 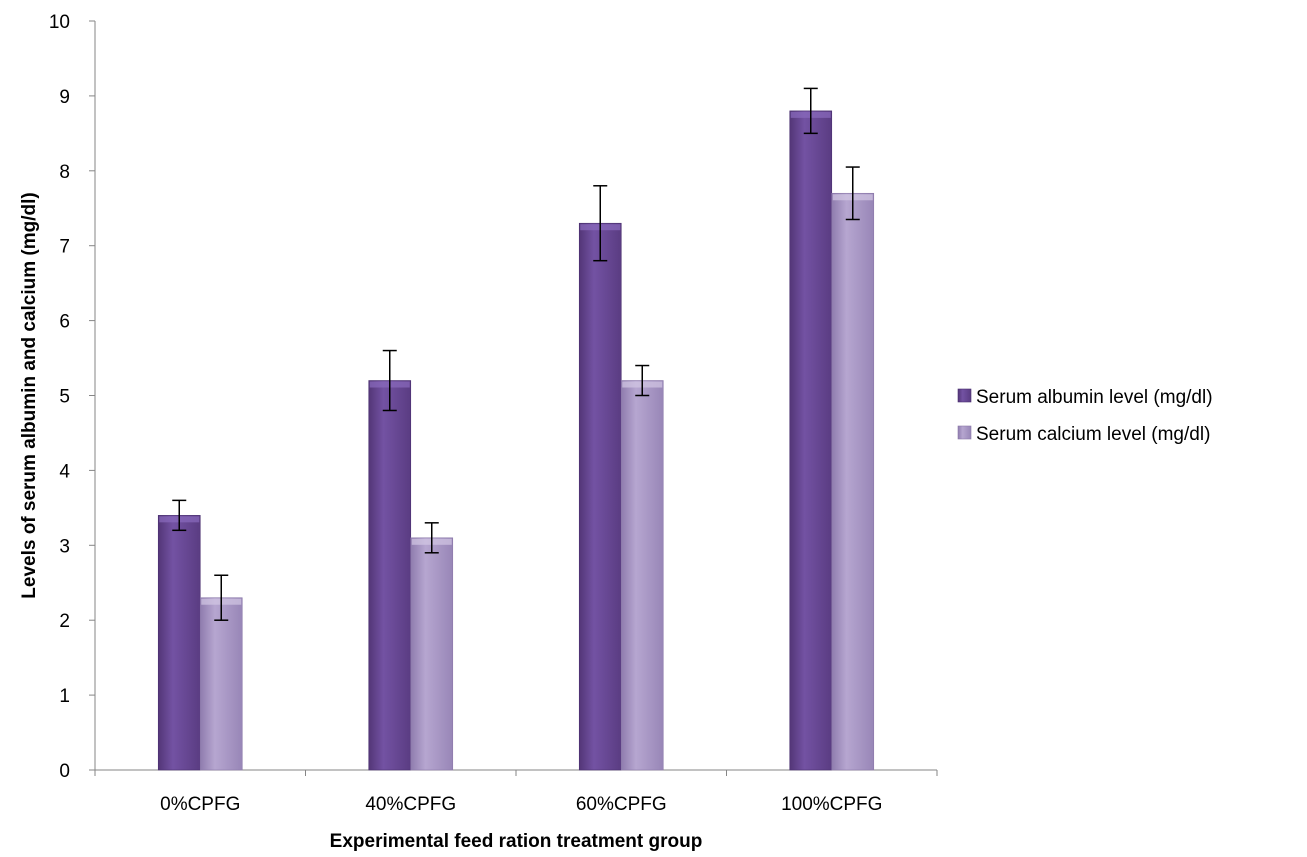 I want to click on legend-label: Serum albumin level (mg/dl), so click(x=1094, y=397).